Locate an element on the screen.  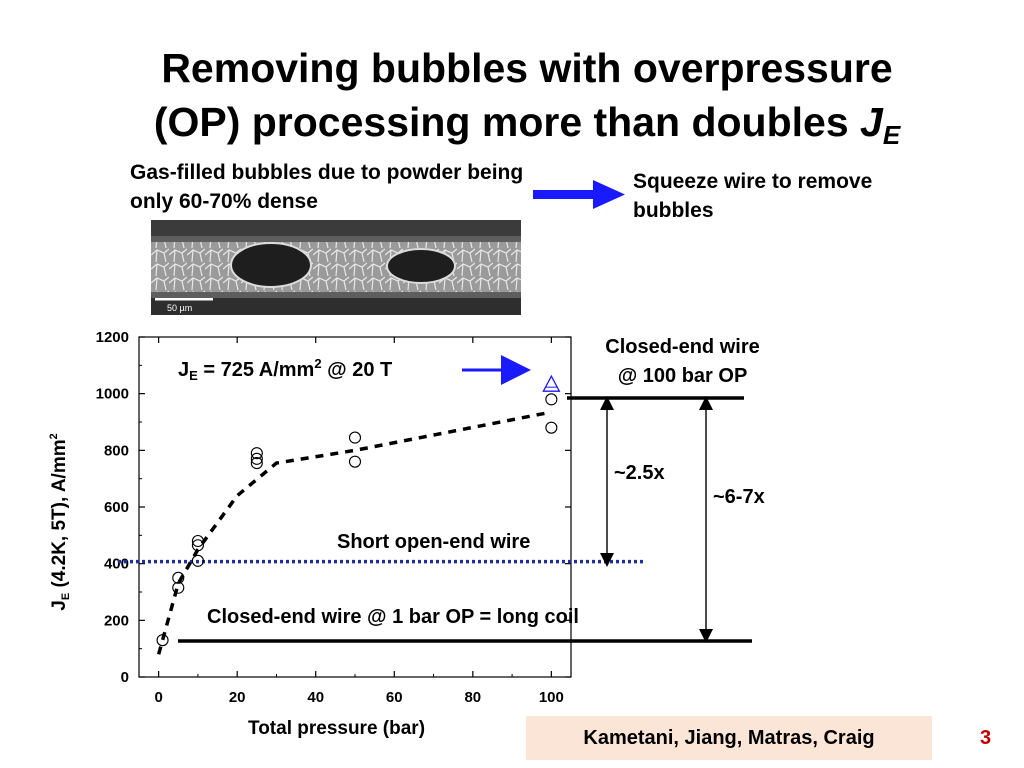
y-tick-label: 1000 is located at coordinates (112, 394).